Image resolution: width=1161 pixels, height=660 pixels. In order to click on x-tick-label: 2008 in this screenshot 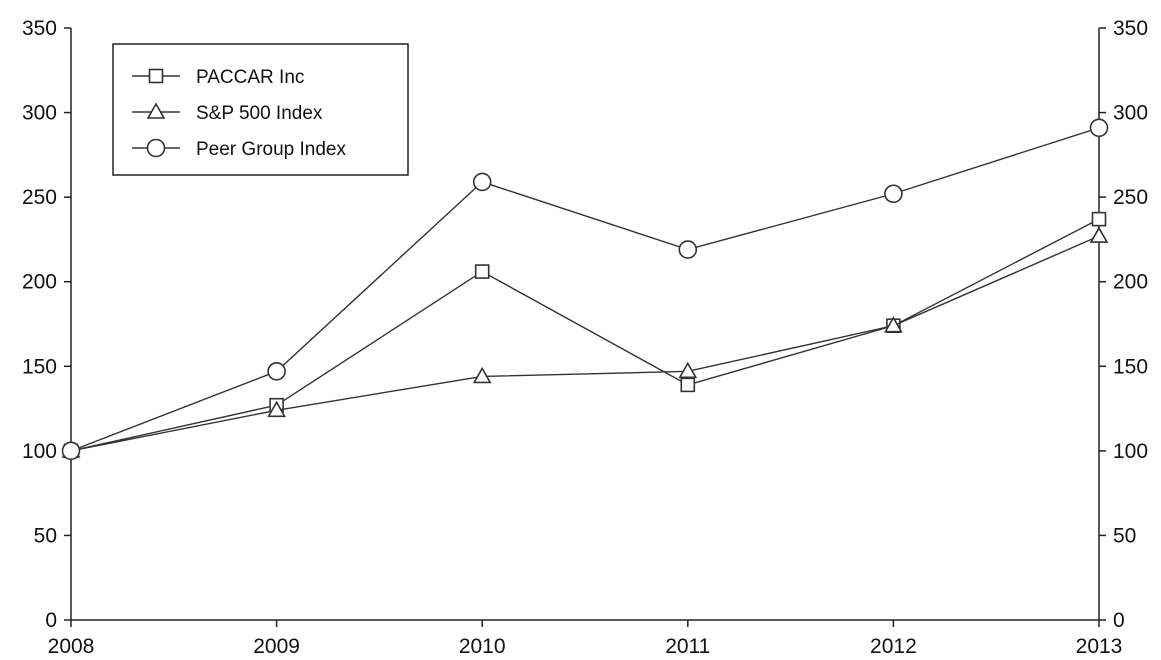, I will do `click(71, 646)`.